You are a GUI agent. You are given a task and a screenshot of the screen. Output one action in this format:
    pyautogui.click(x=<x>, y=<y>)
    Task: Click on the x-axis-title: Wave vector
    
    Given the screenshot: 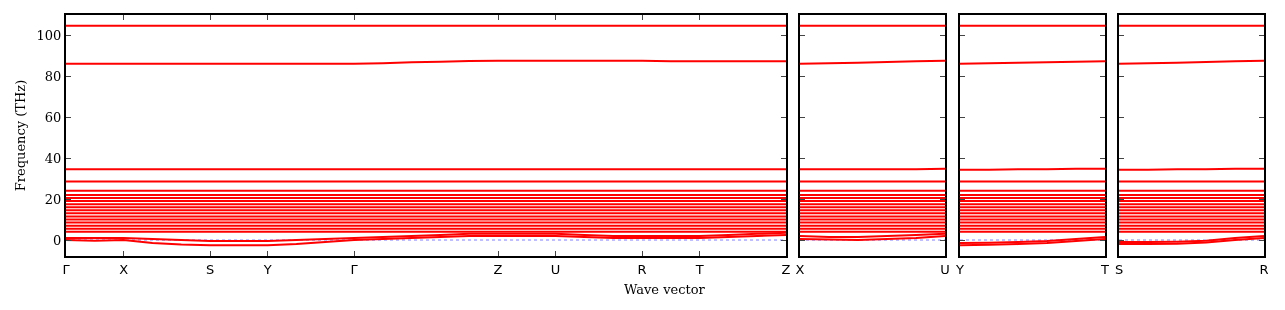 What is the action you would take?
    pyautogui.click(x=665, y=289)
    